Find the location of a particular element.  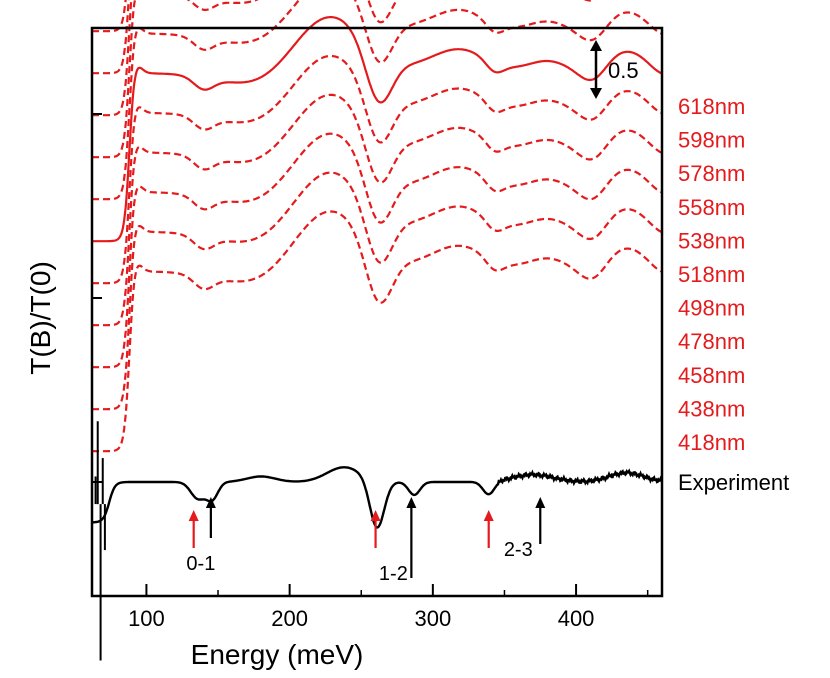

transition-arrows: 0-1 1-2 2-3 is located at coordinates (366, 541).